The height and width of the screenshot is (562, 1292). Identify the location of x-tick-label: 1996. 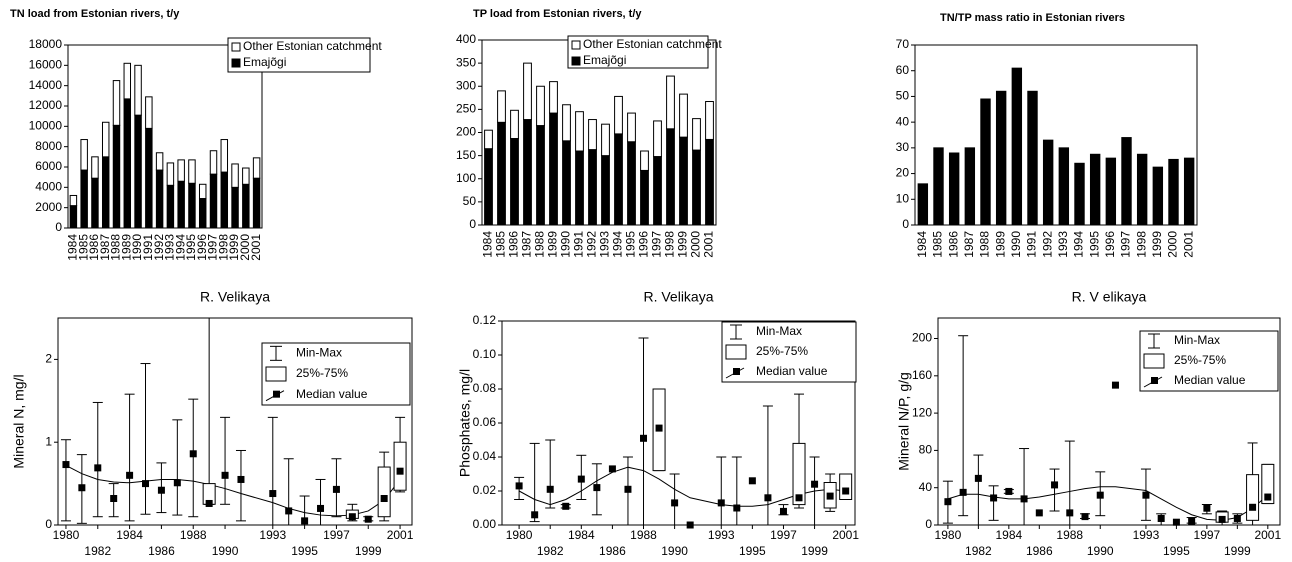
(644, 244).